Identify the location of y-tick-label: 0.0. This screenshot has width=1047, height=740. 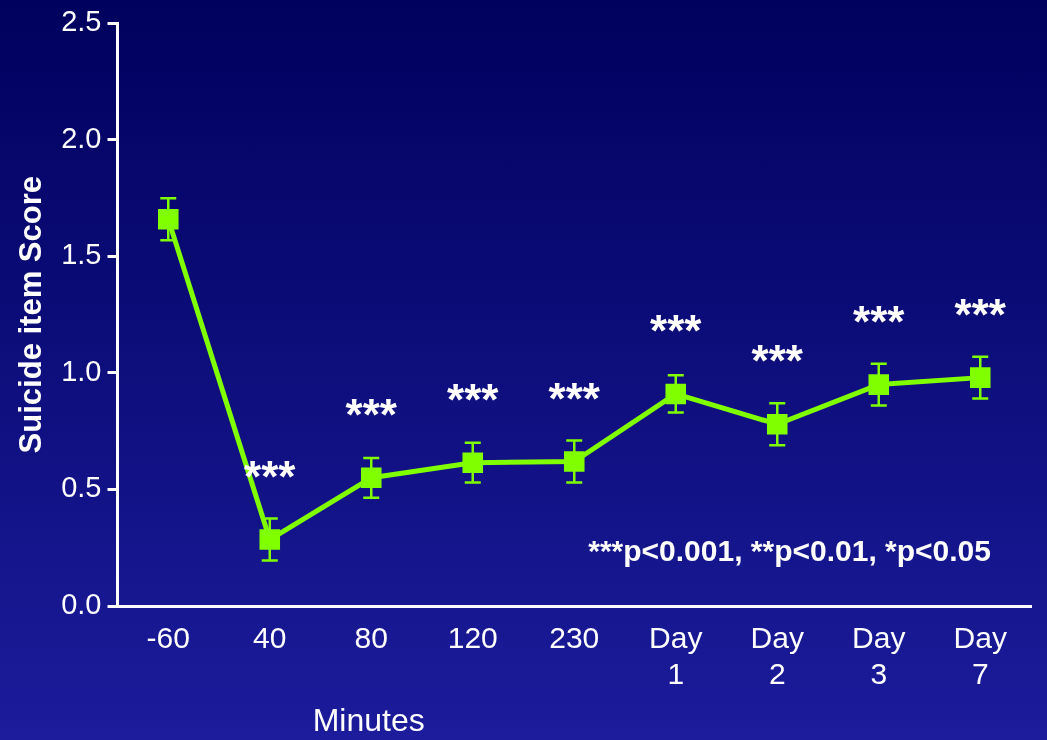
(81, 604).